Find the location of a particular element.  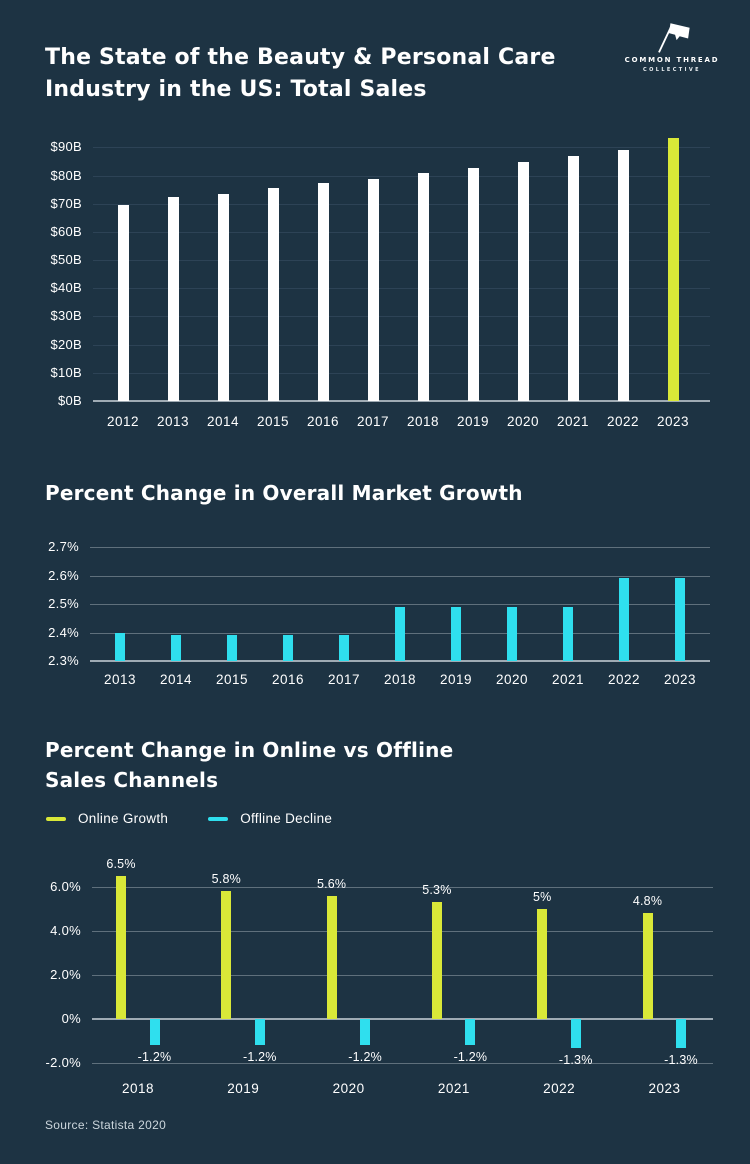

bar-2022 is located at coordinates (624, 619).